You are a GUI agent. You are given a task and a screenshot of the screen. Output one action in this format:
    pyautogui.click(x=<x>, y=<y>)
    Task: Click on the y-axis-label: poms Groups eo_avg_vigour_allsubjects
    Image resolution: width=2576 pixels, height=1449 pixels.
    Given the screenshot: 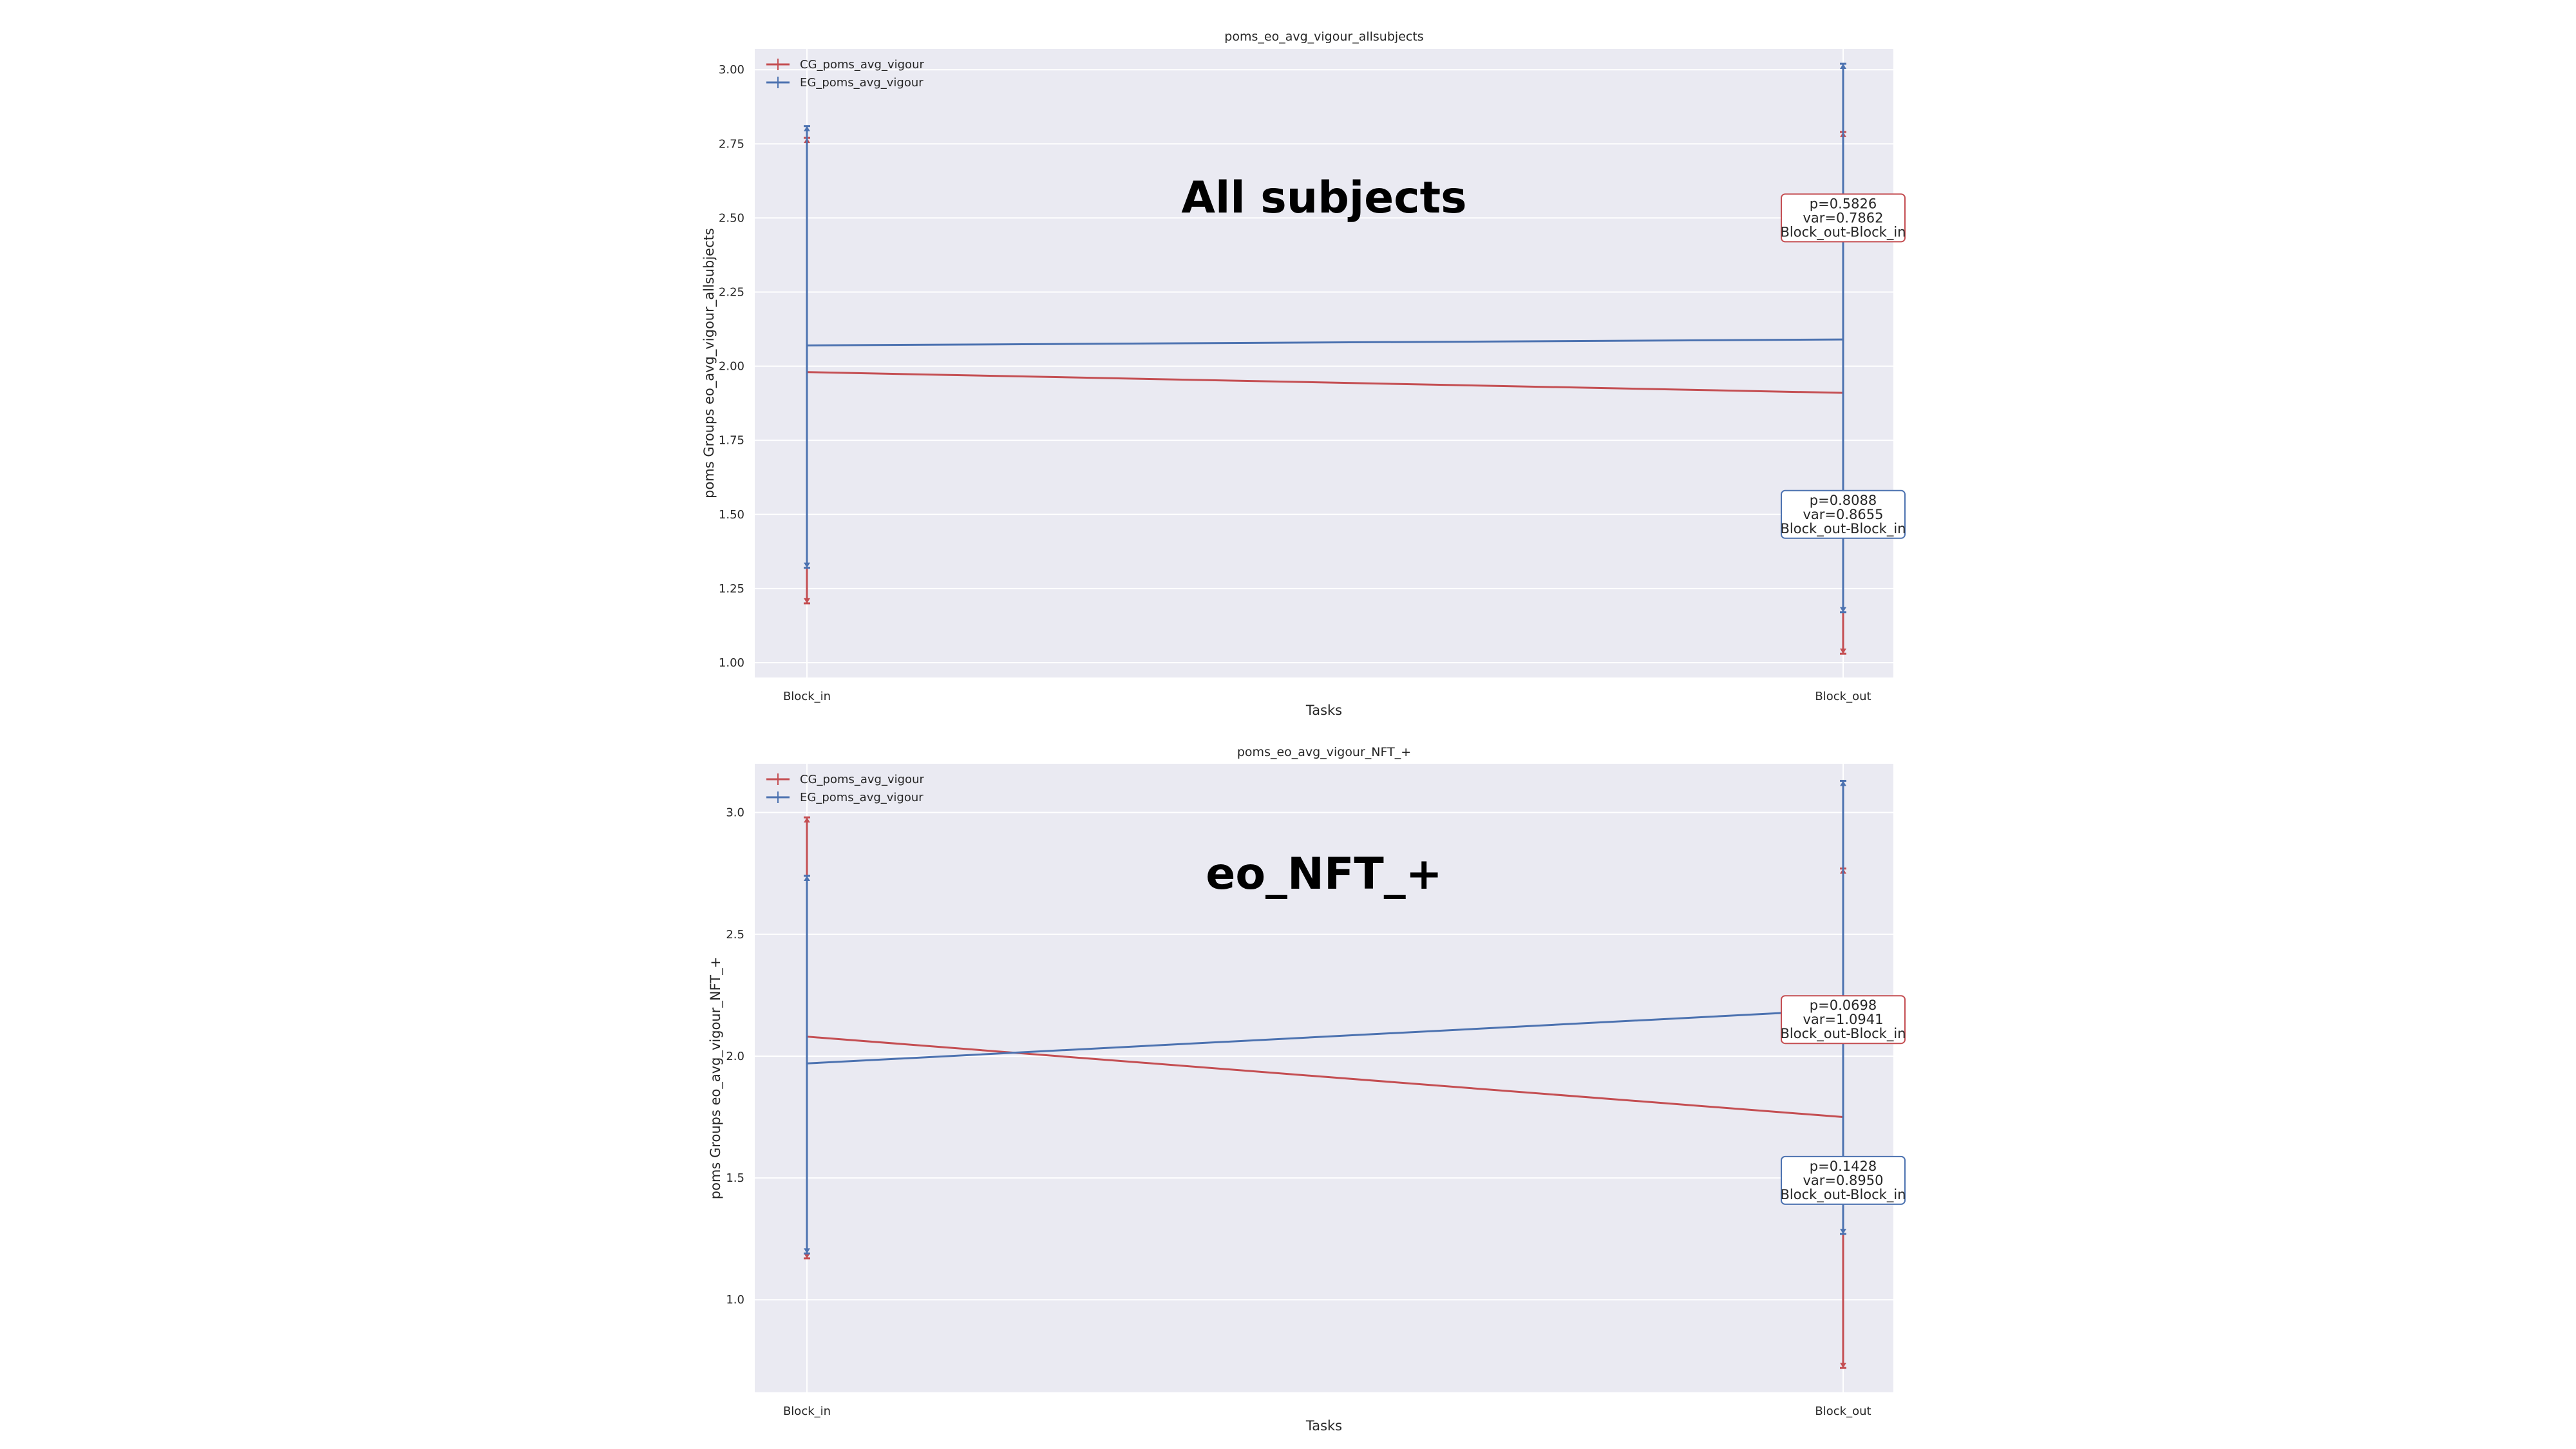 What is the action you would take?
    pyautogui.click(x=709, y=363)
    